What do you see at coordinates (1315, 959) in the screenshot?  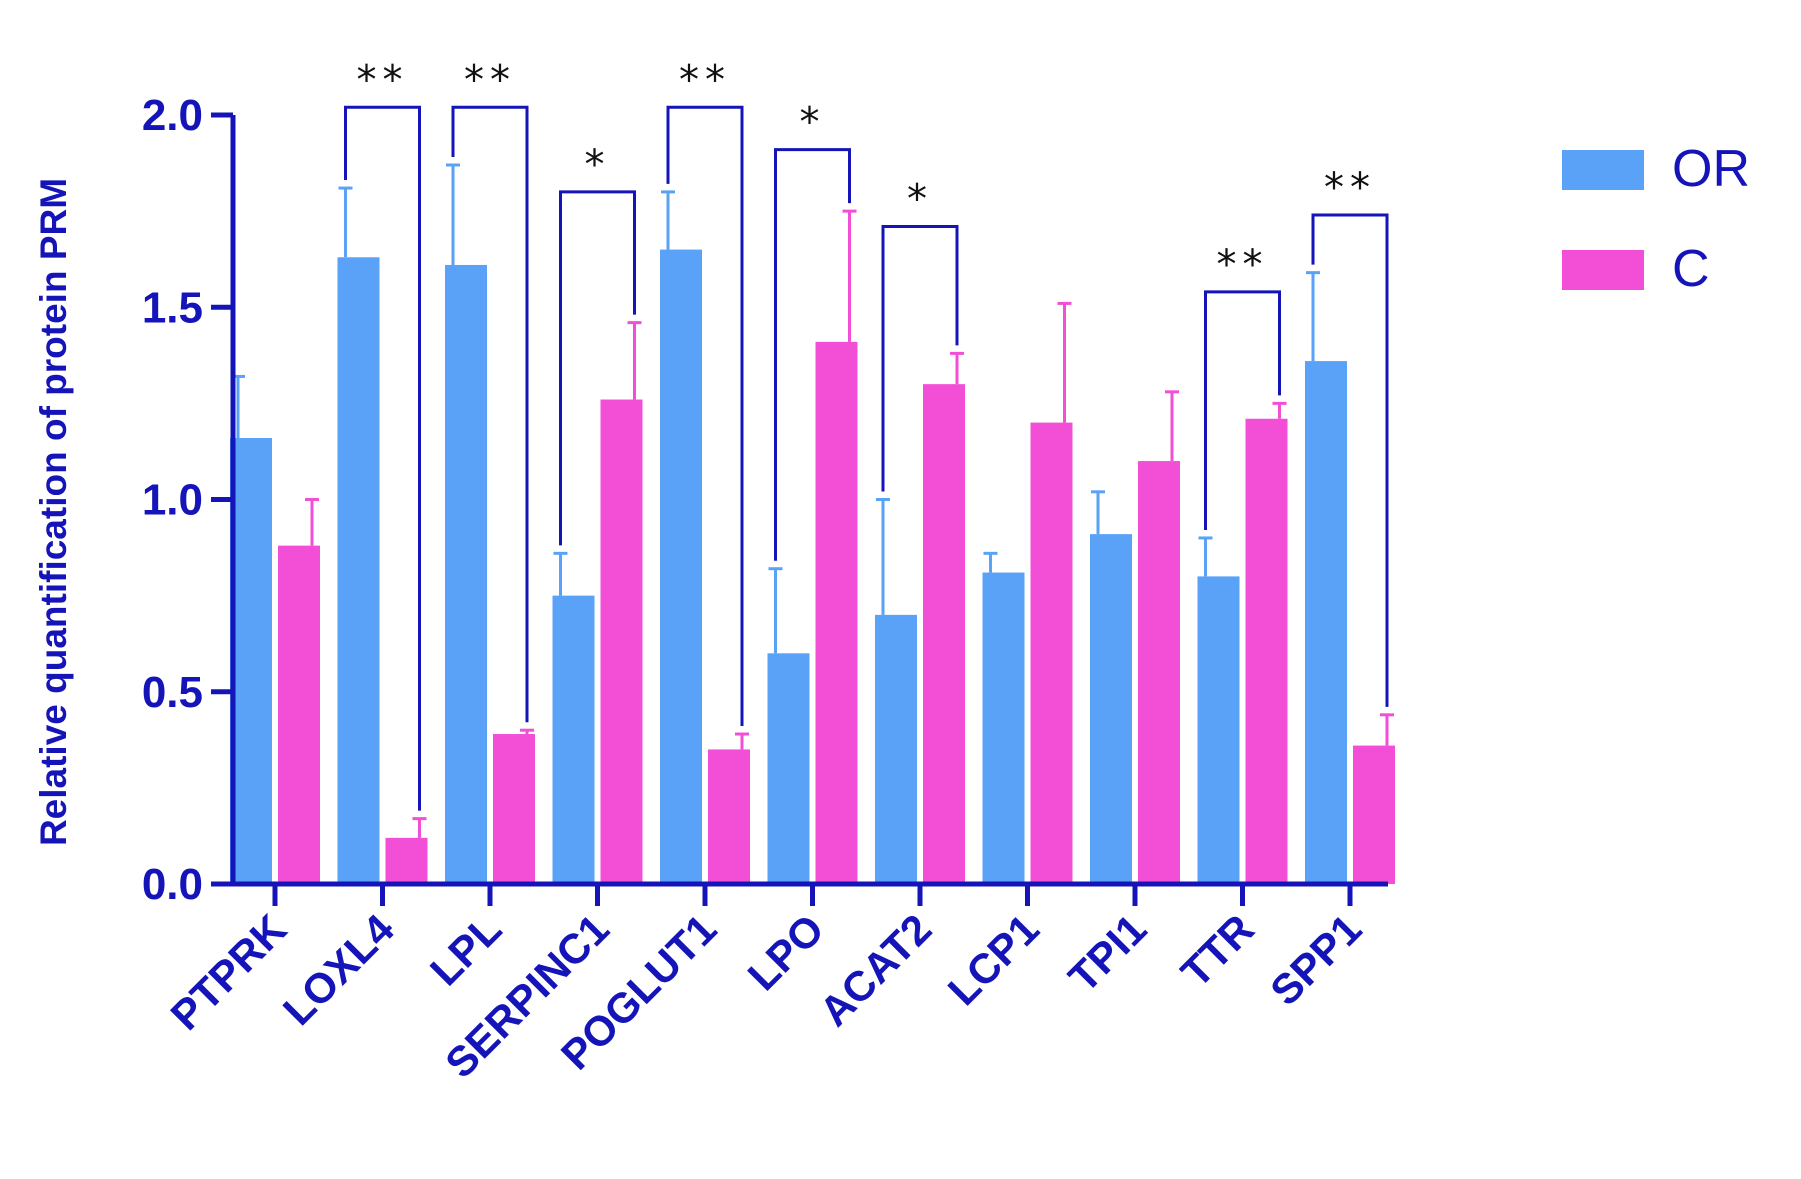 I see `x-tick-label: SPP1` at bounding box center [1315, 959].